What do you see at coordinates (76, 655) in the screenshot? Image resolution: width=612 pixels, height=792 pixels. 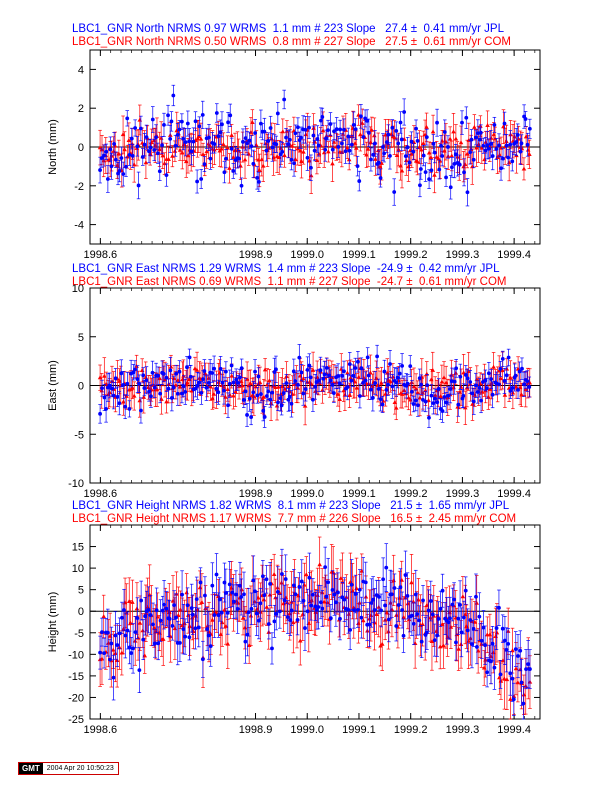 I see `height-y-tick-label: -10` at bounding box center [76, 655].